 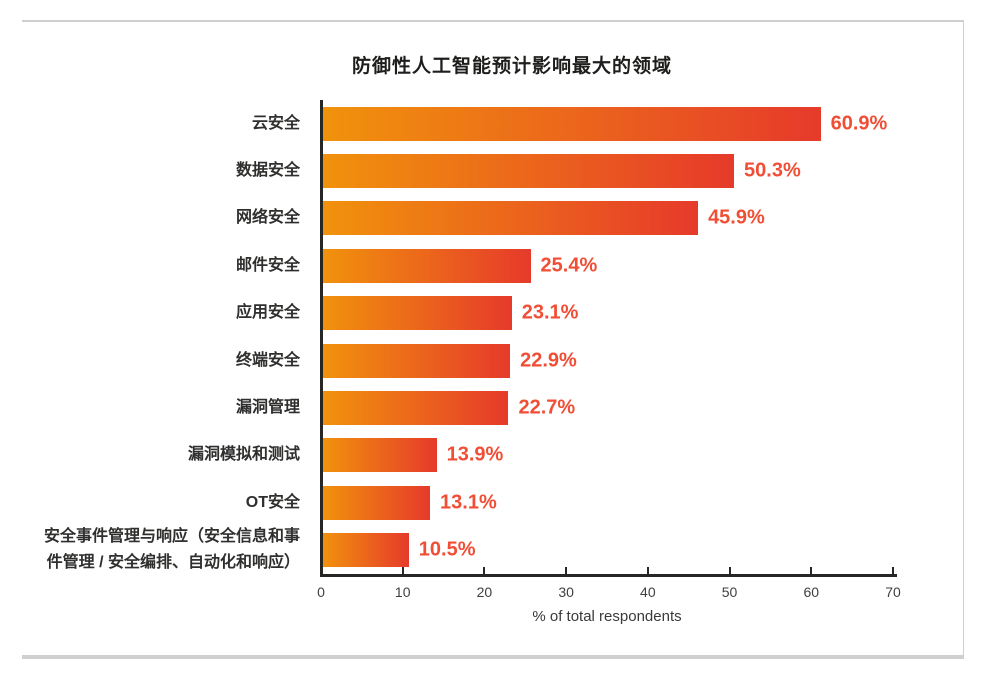 What do you see at coordinates (321, 592) in the screenshot?
I see `tick-label: 0` at bounding box center [321, 592].